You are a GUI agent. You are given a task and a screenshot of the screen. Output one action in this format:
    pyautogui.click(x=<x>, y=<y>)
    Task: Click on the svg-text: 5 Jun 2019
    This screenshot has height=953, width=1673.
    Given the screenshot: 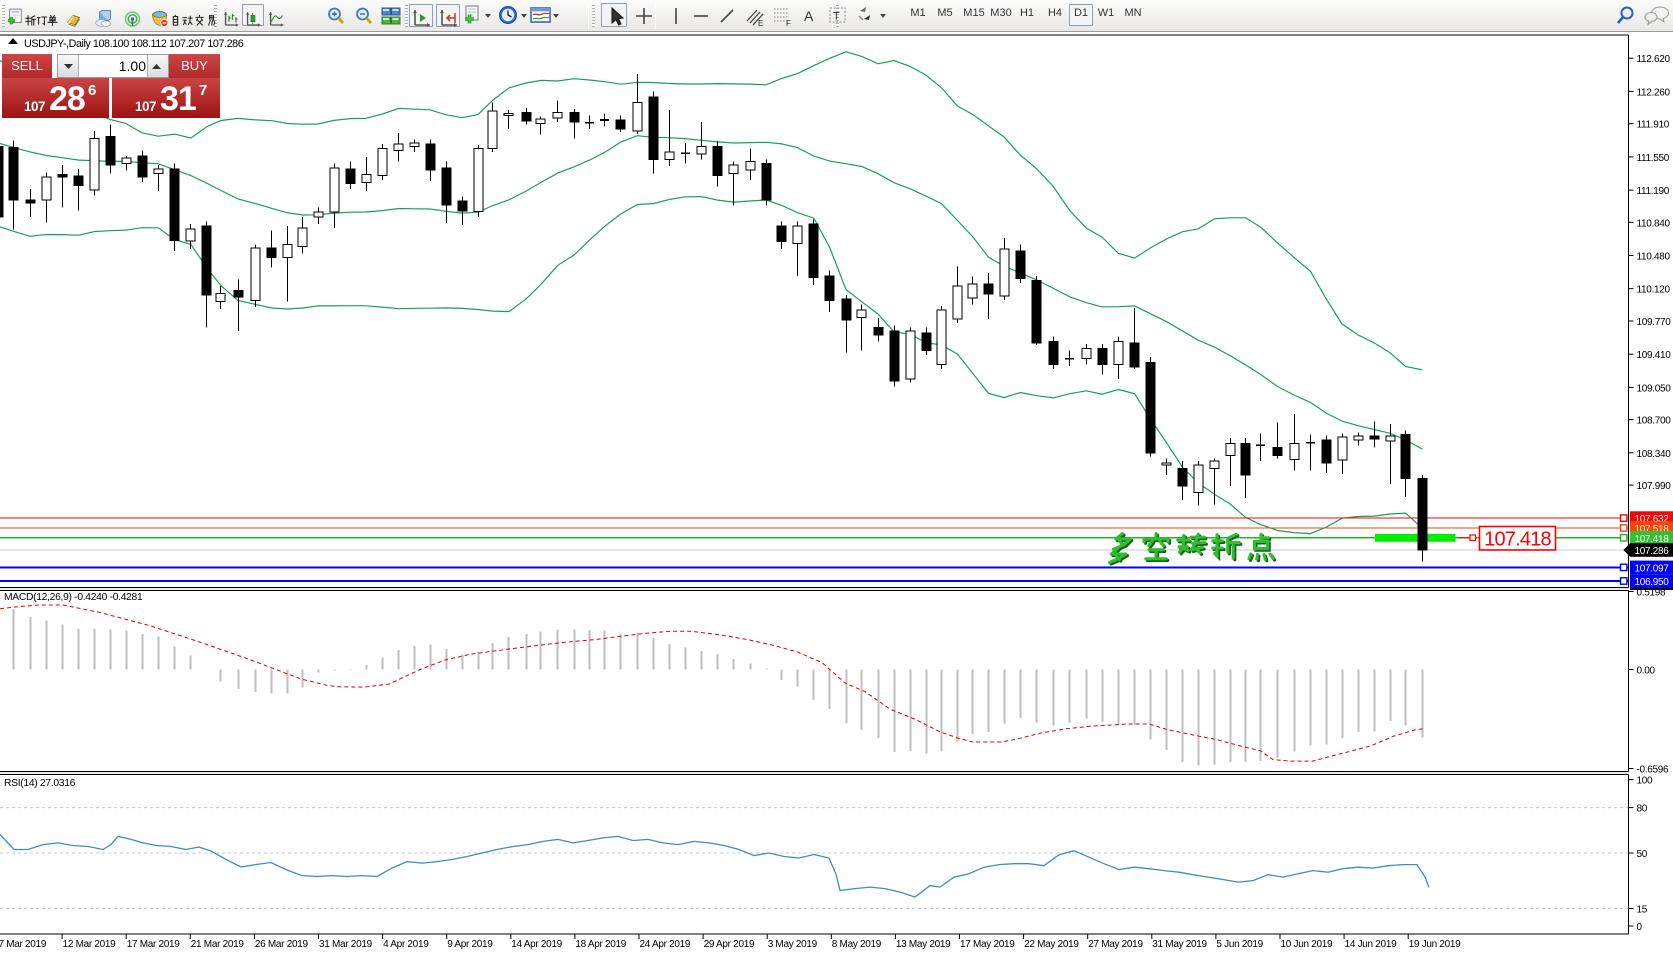 What is the action you would take?
    pyautogui.click(x=1239, y=944)
    